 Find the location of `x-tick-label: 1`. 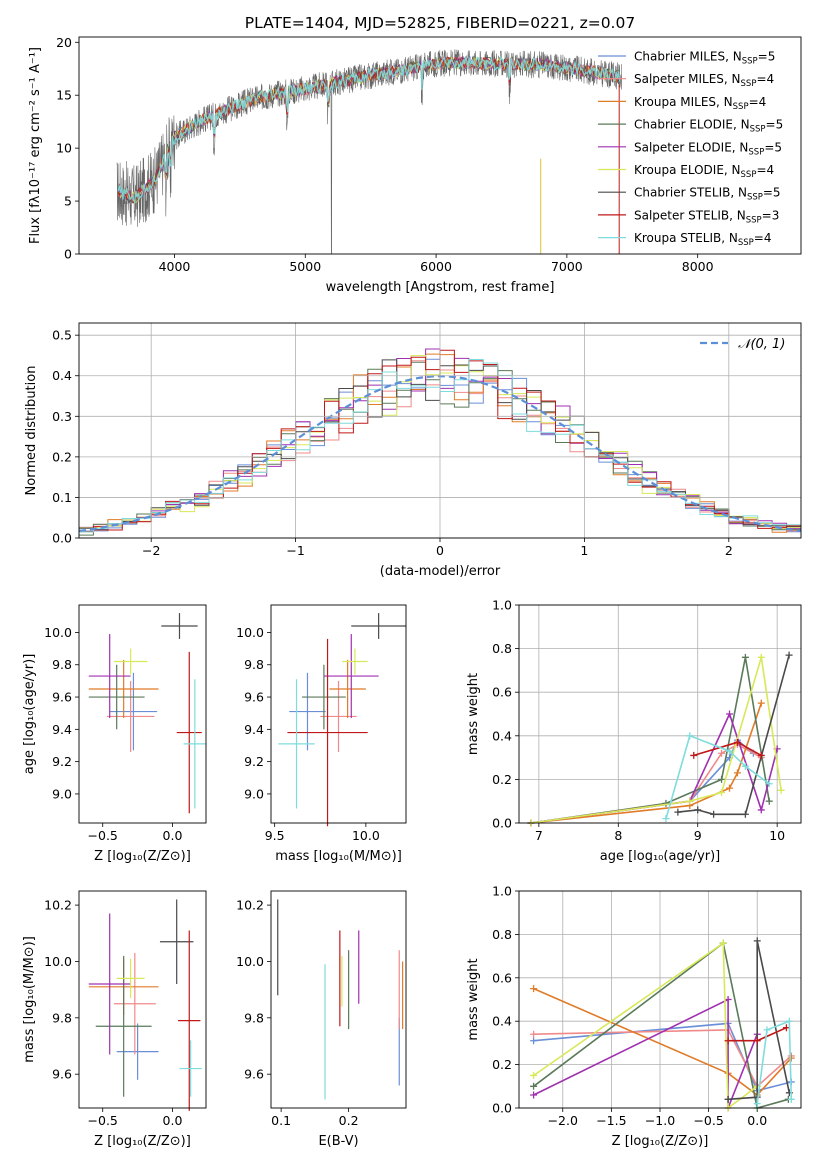

x-tick-label: 1 is located at coordinates (584, 550).